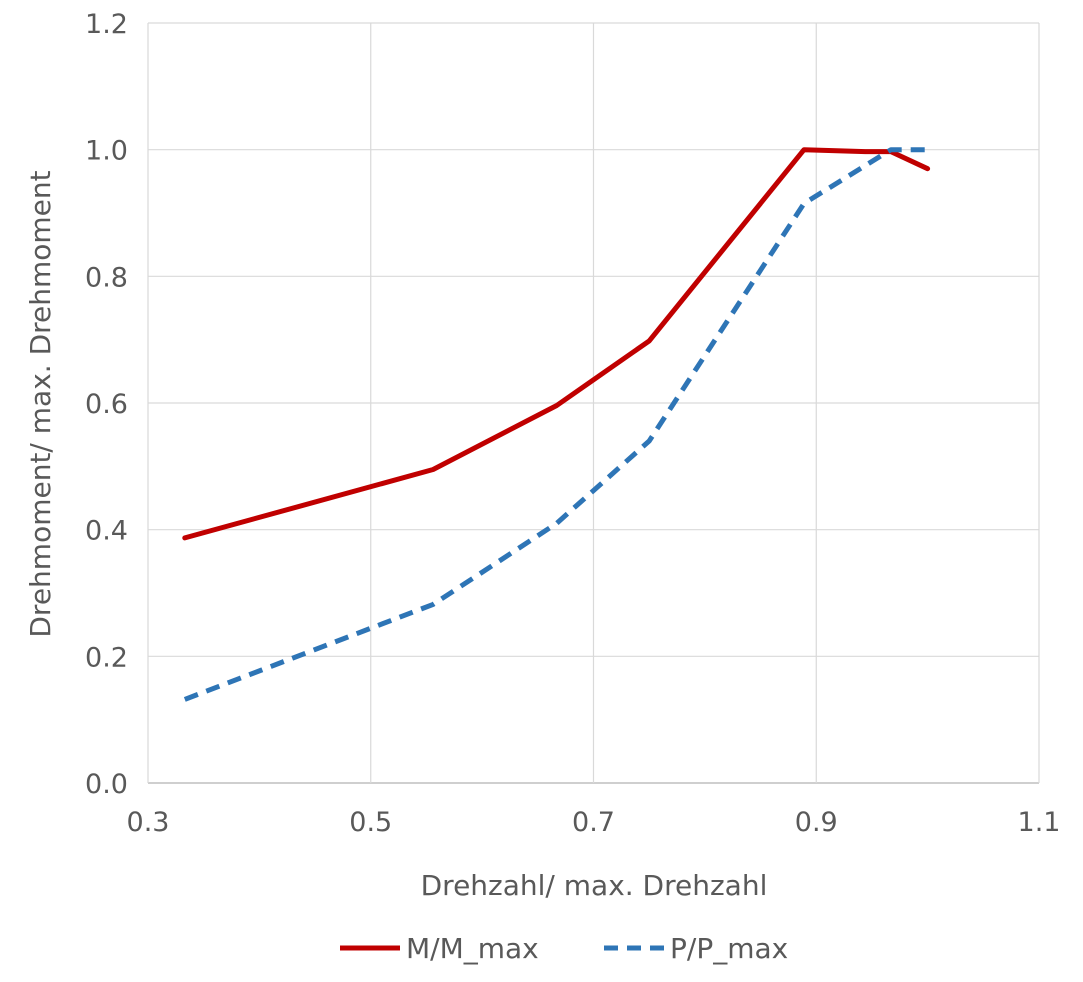 The image size is (1083, 982). I want to click on x-axis-title: Drehzahl/ max. Drehzahl, so click(594, 885).